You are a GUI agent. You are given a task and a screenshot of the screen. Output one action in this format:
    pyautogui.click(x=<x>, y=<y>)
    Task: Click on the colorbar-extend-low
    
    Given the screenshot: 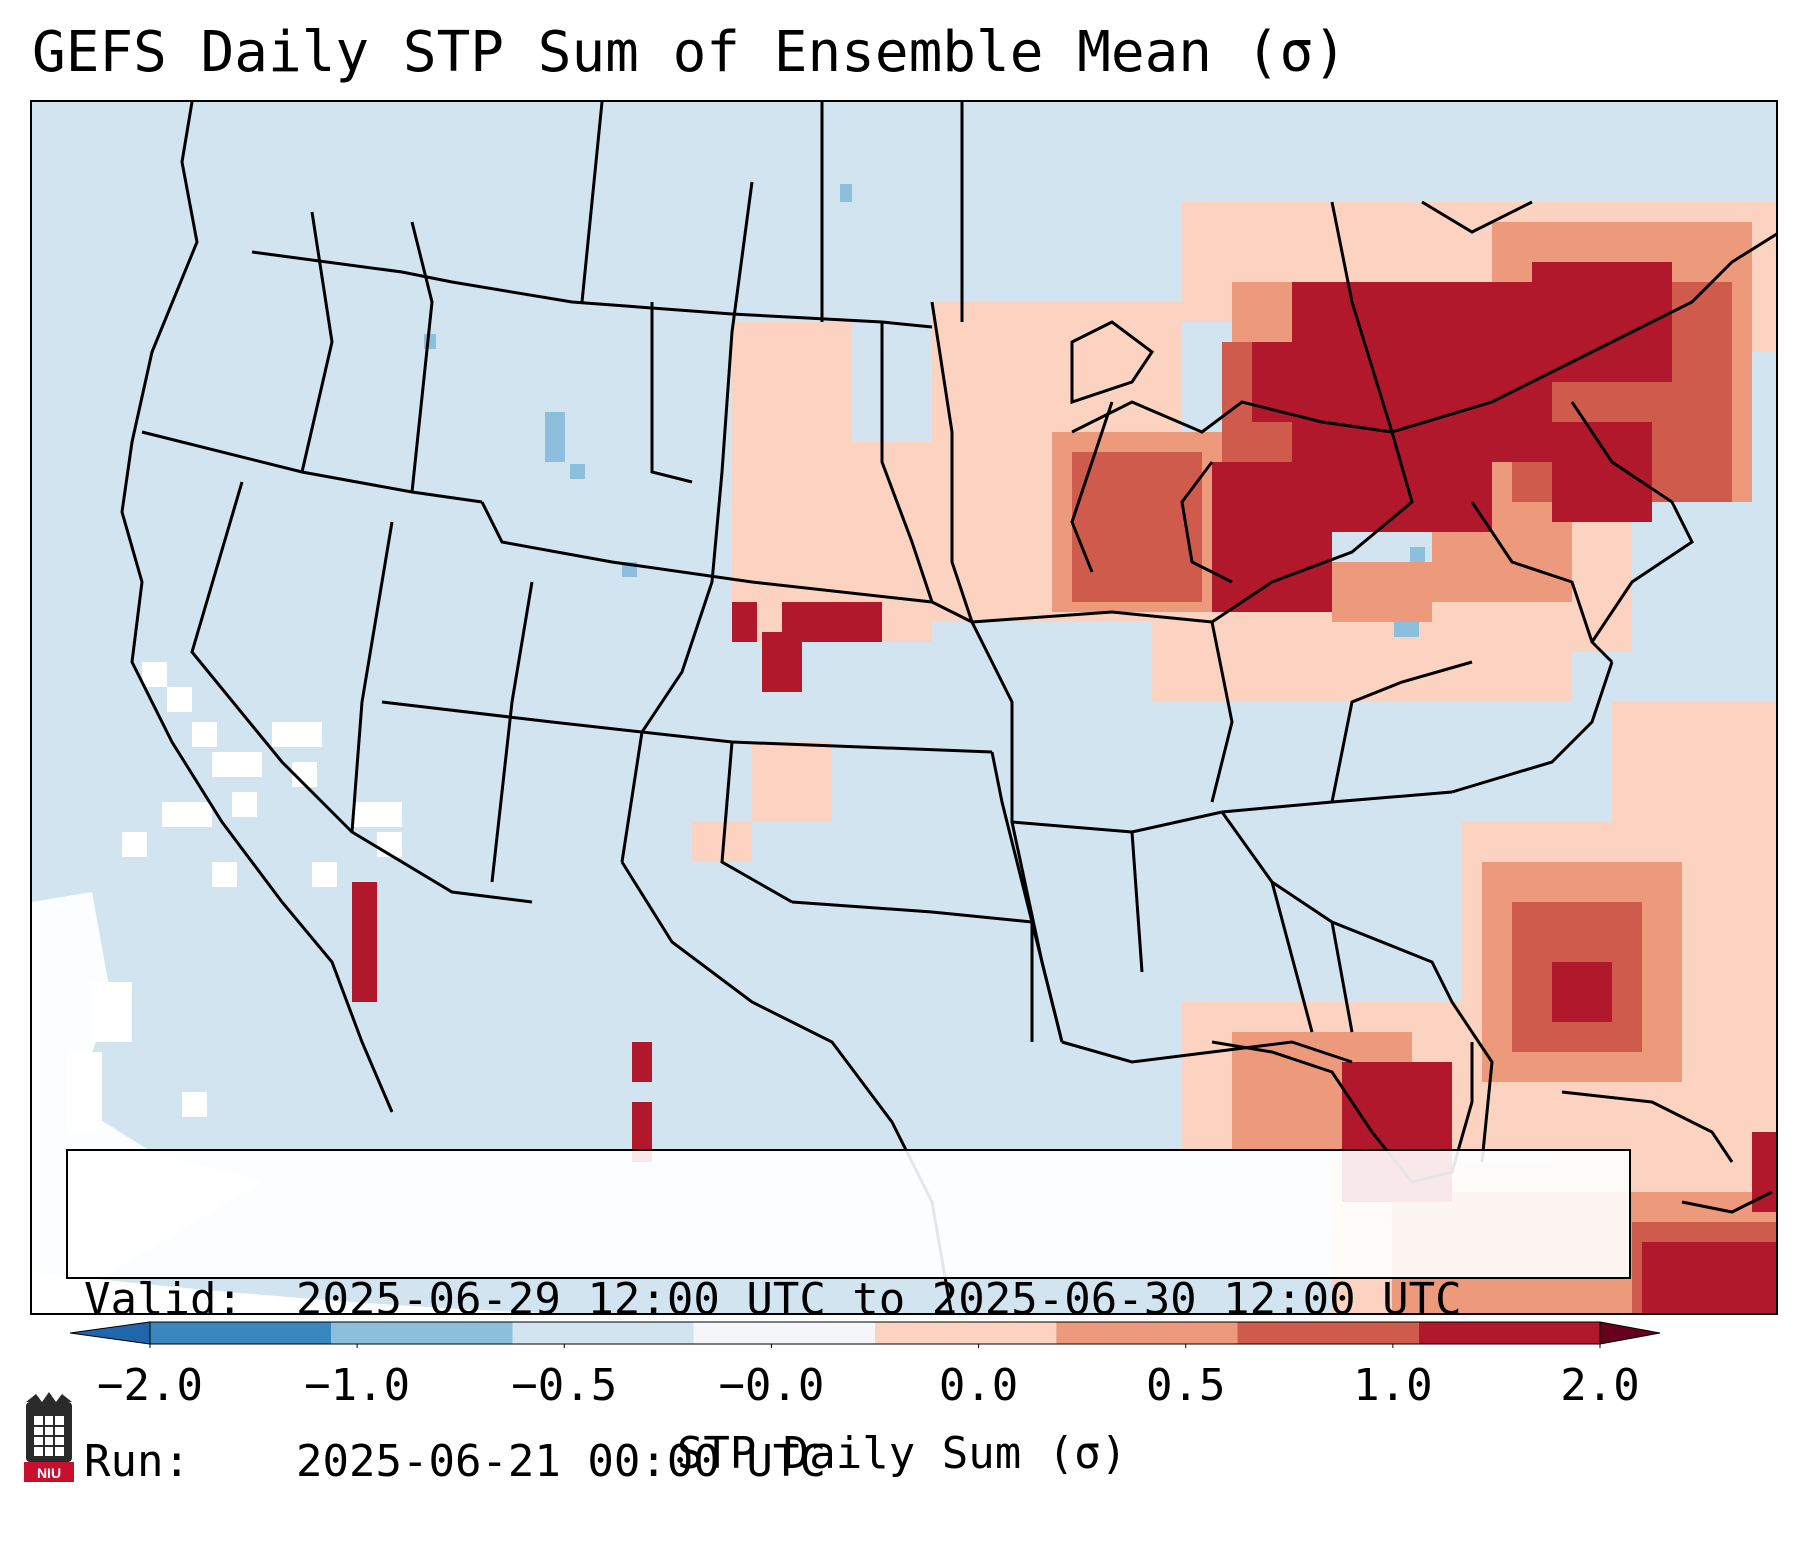 What is the action you would take?
    pyautogui.click(x=110, y=1333)
    